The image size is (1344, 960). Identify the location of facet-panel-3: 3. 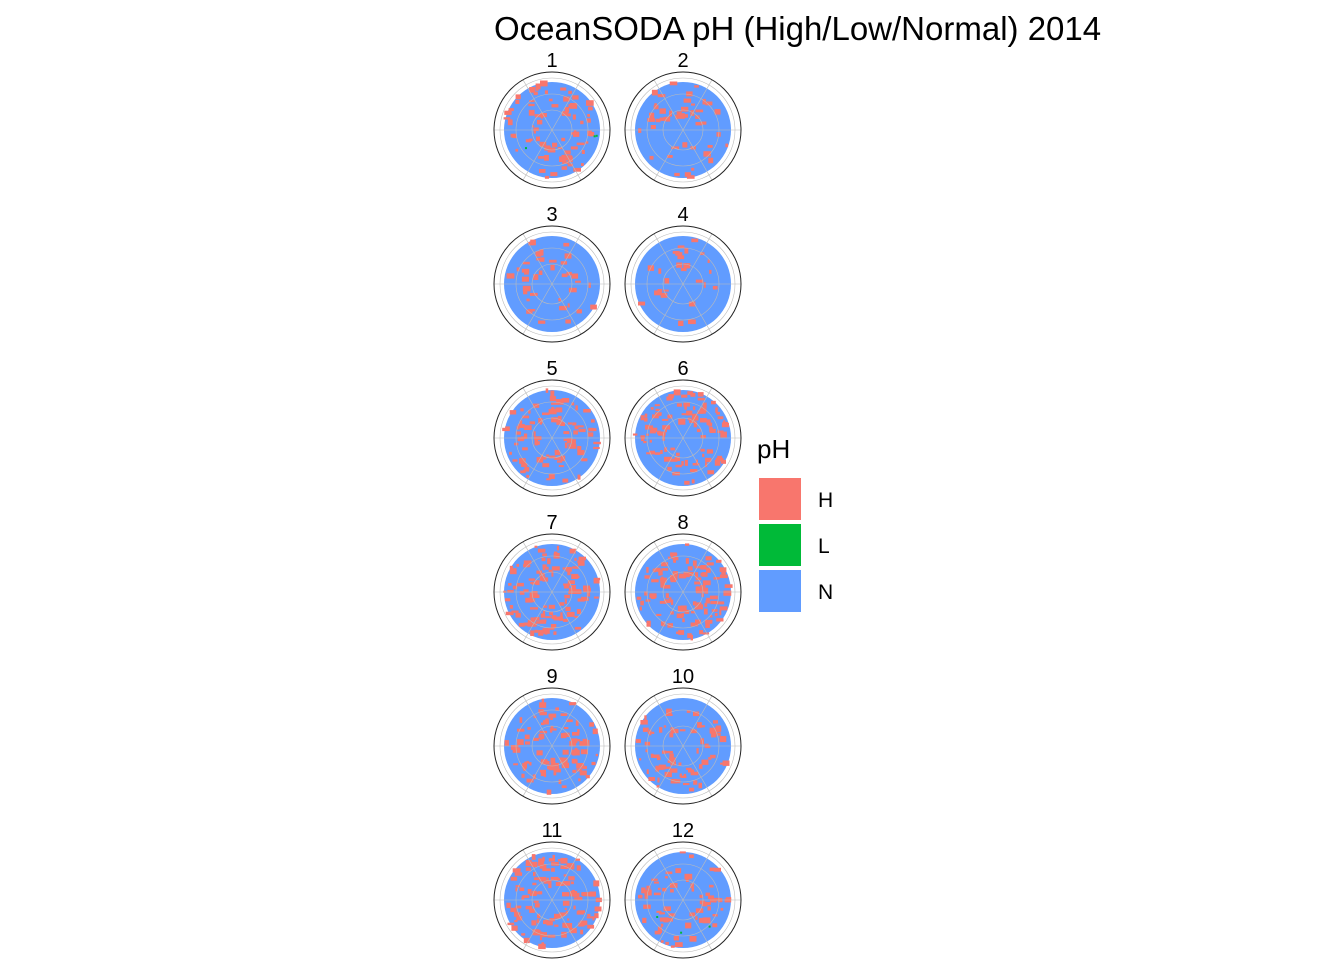
(552, 273).